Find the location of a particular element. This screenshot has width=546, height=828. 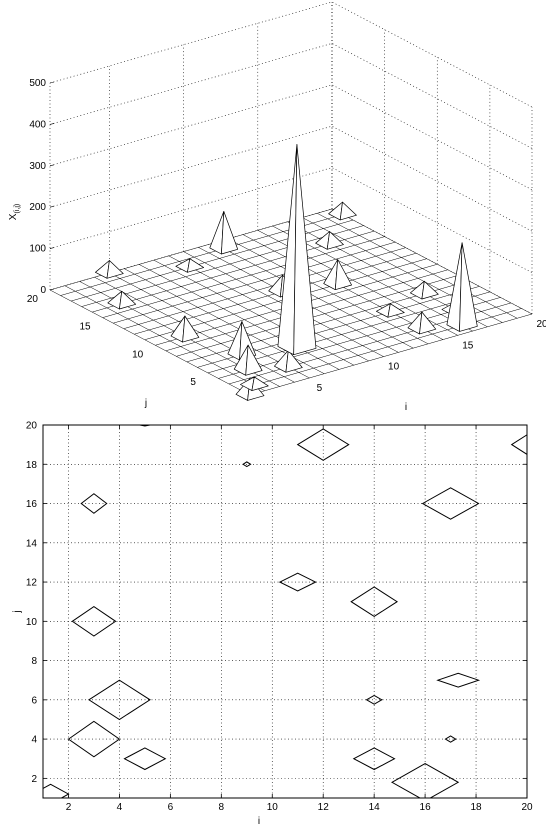

y-tick-label: 5 is located at coordinates (193, 382).